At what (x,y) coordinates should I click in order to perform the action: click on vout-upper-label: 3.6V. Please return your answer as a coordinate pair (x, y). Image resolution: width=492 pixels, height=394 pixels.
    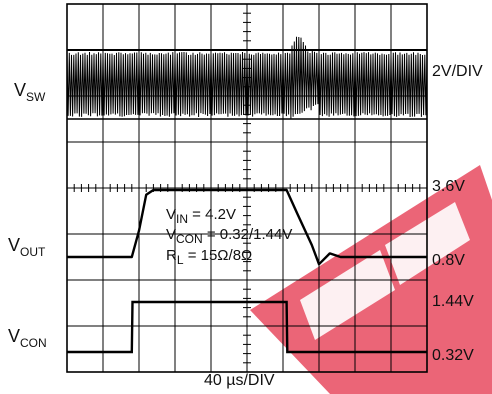
    Looking at the image, I should click on (448, 186).